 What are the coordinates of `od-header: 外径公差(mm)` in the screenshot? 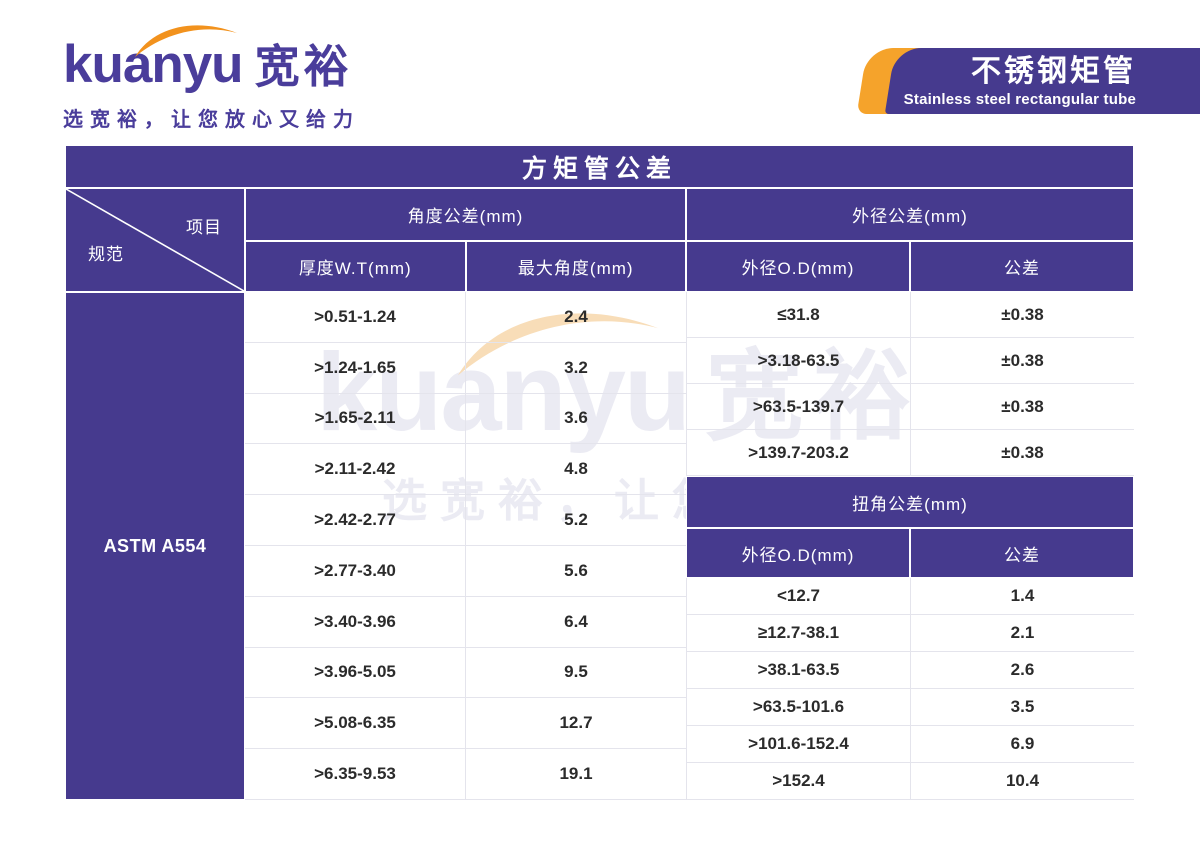 It's located at (910, 214).